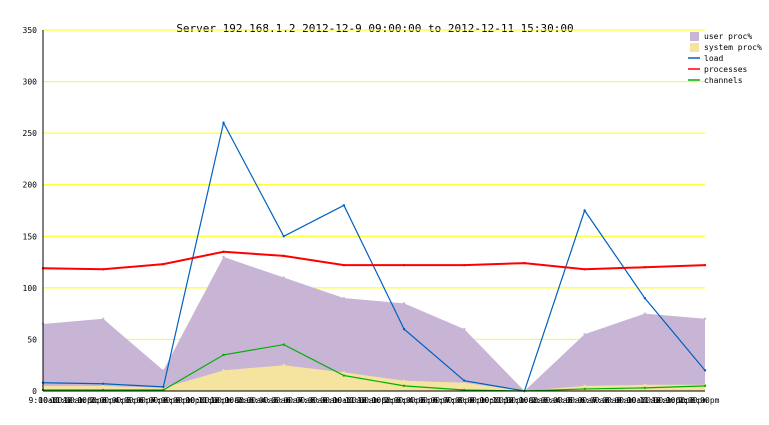 The image size is (769, 425). I want to click on legend-label: channels, so click(723, 80).